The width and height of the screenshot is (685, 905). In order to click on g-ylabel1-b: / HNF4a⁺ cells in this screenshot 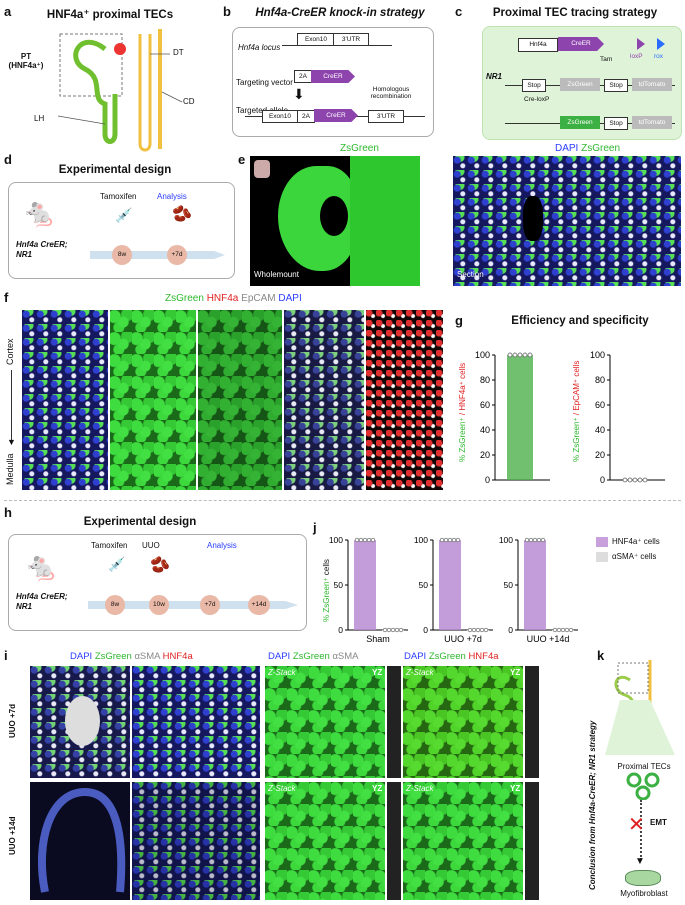, I will do `click(462, 390)`.